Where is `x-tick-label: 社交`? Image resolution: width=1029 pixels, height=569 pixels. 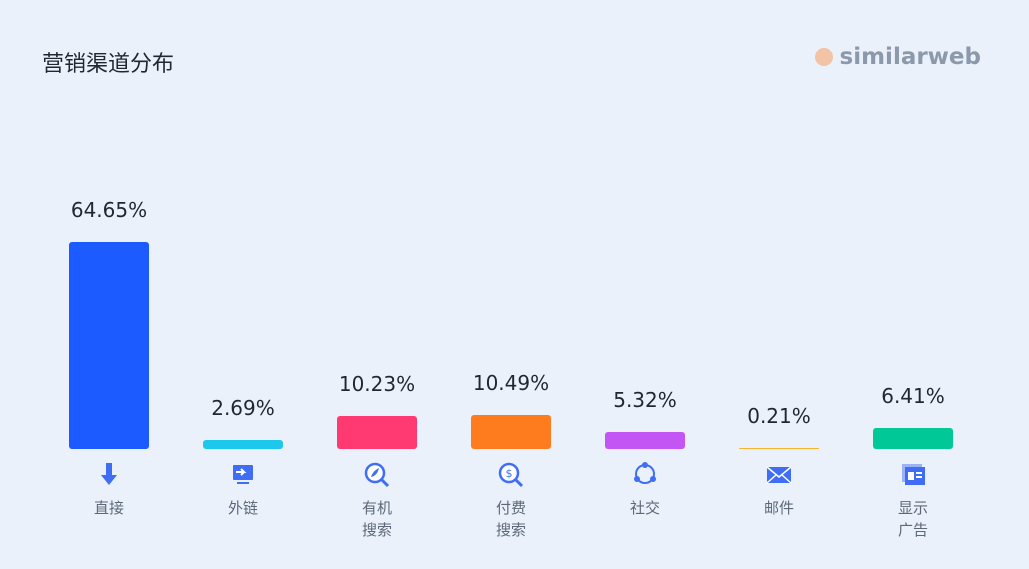
x-tick-label: 社交 is located at coordinates (644, 508).